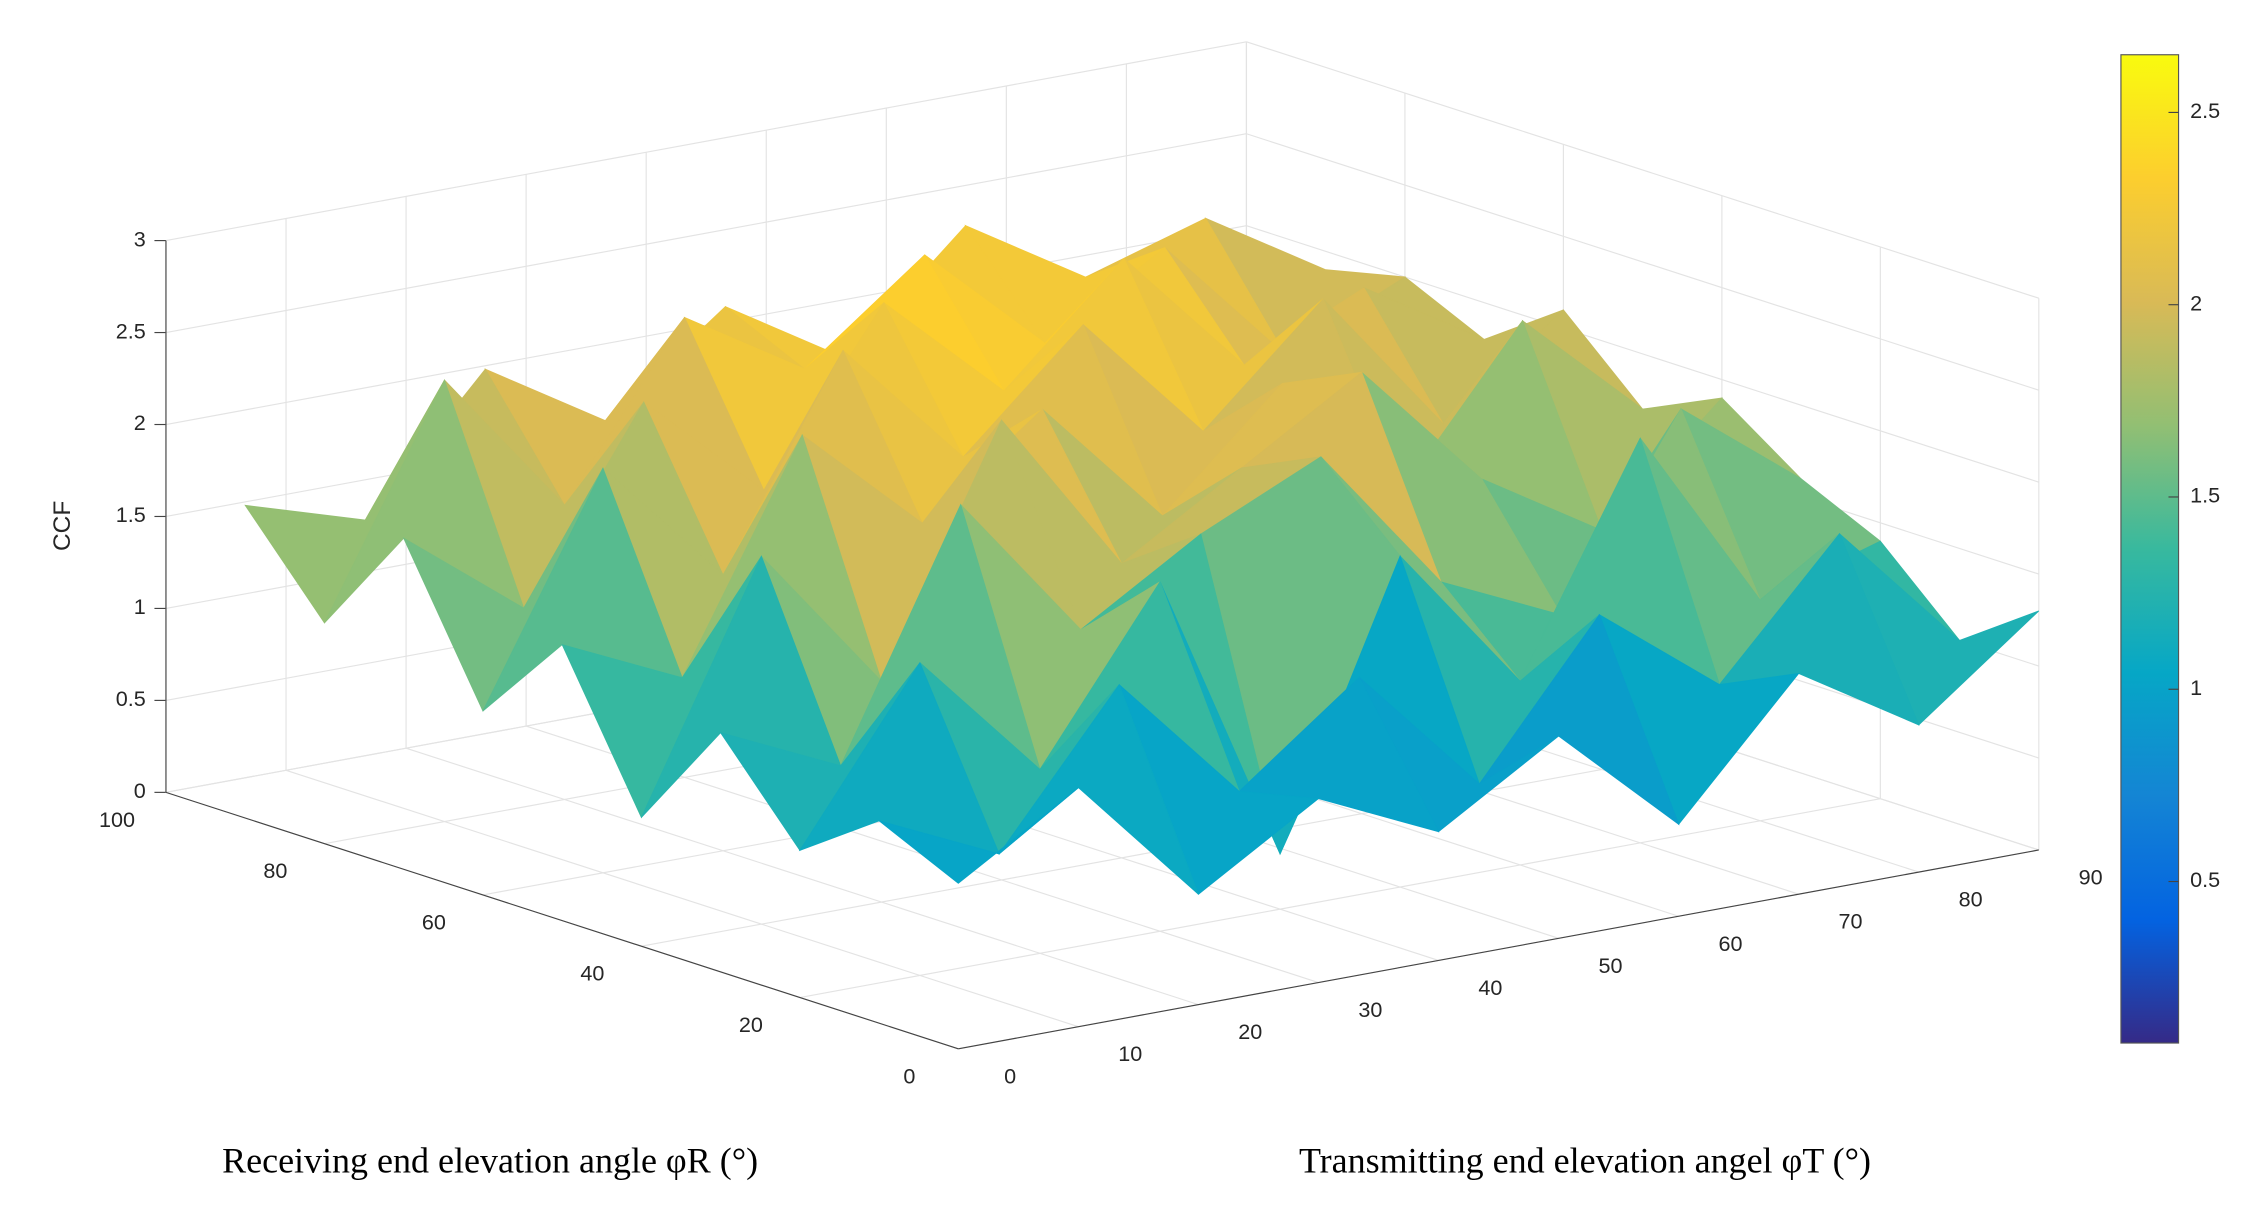 Image resolution: width=2248 pixels, height=1226 pixels. What do you see at coordinates (1370, 1009) in the screenshot?
I see `x-tick-label: 30` at bounding box center [1370, 1009].